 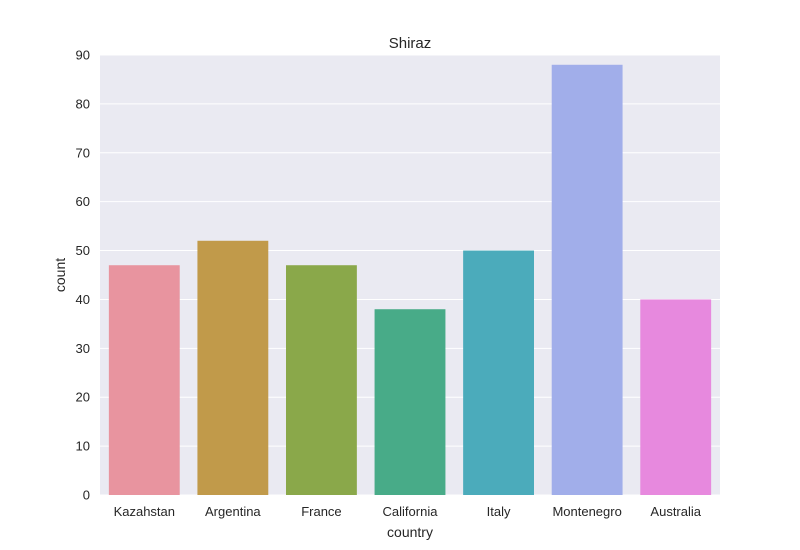 What do you see at coordinates (144, 380) in the screenshot?
I see `bar-kazahstan` at bounding box center [144, 380].